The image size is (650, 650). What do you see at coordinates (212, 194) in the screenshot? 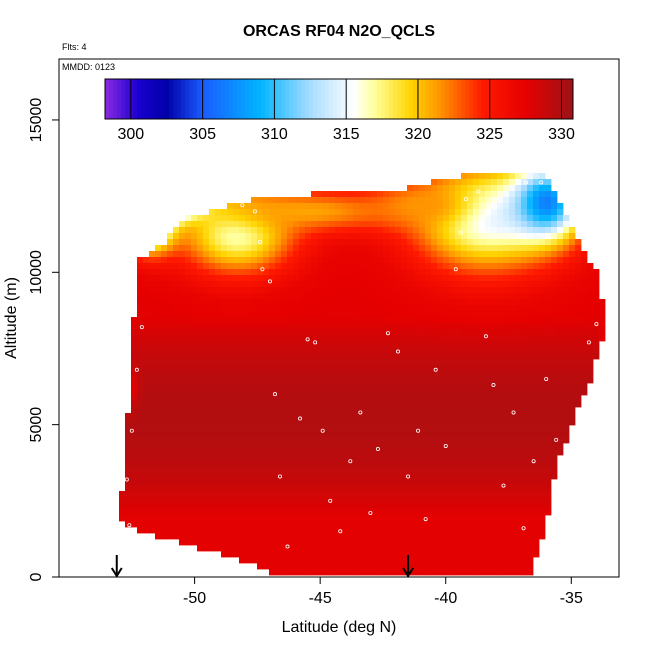
I see `sample-point` at bounding box center [212, 194].